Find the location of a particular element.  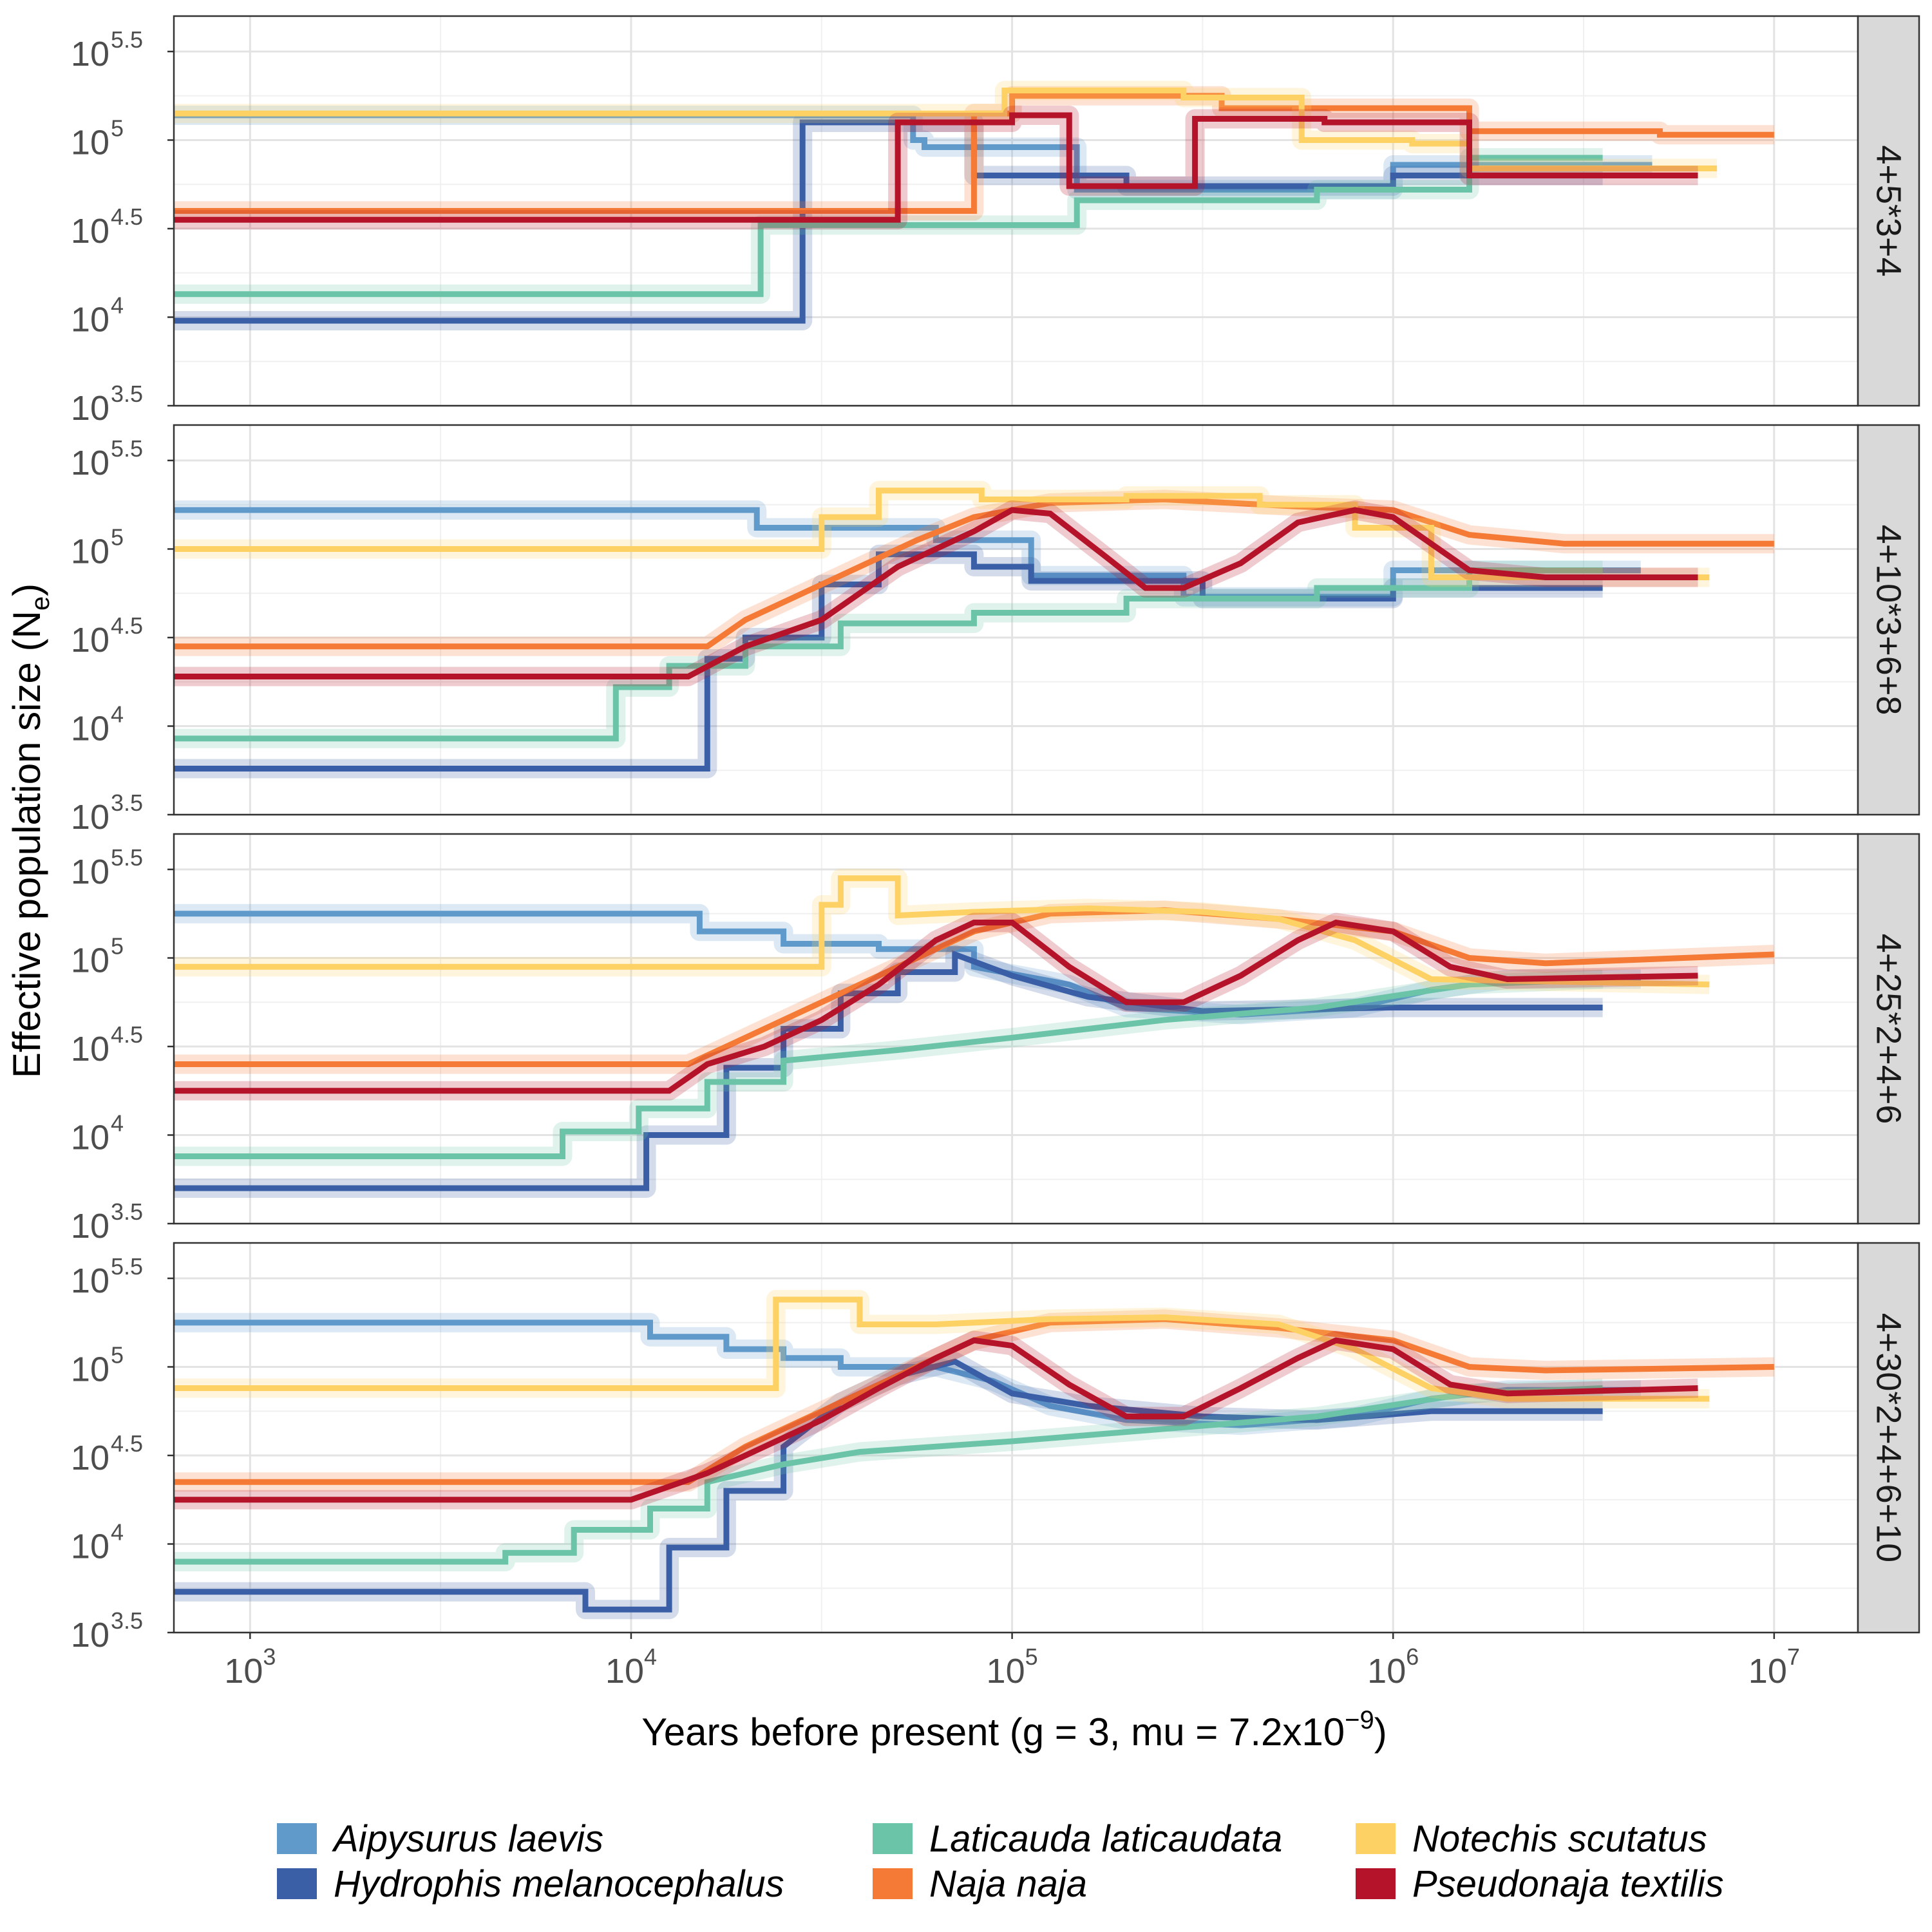

facet-label: 4+25*2+4+6 is located at coordinates (1889, 1029).